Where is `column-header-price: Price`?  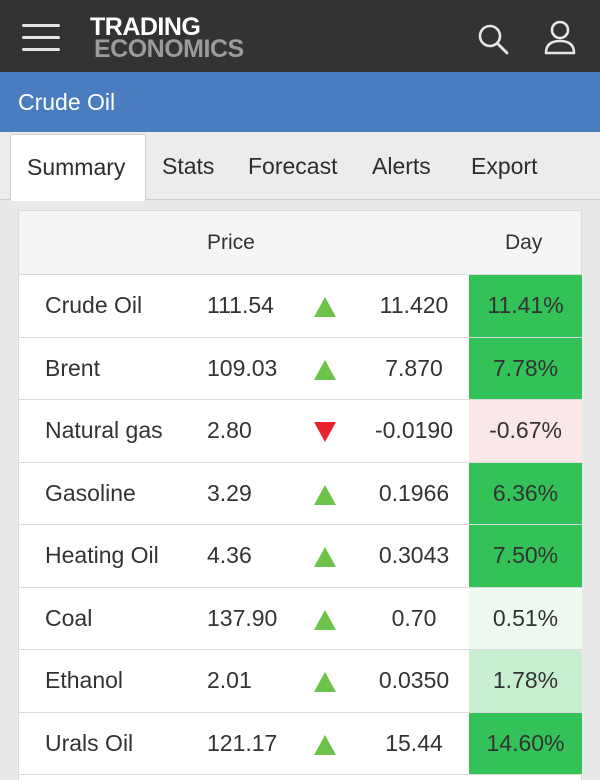 column-header-price: Price is located at coordinates (231, 242).